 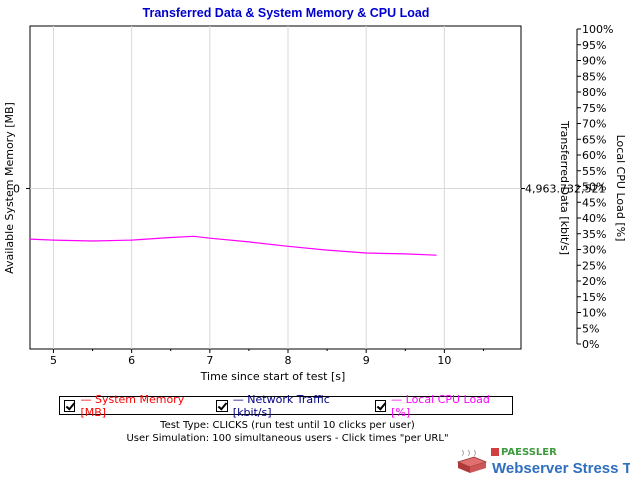 I want to click on x-tick-label: 8, so click(x=288, y=360).